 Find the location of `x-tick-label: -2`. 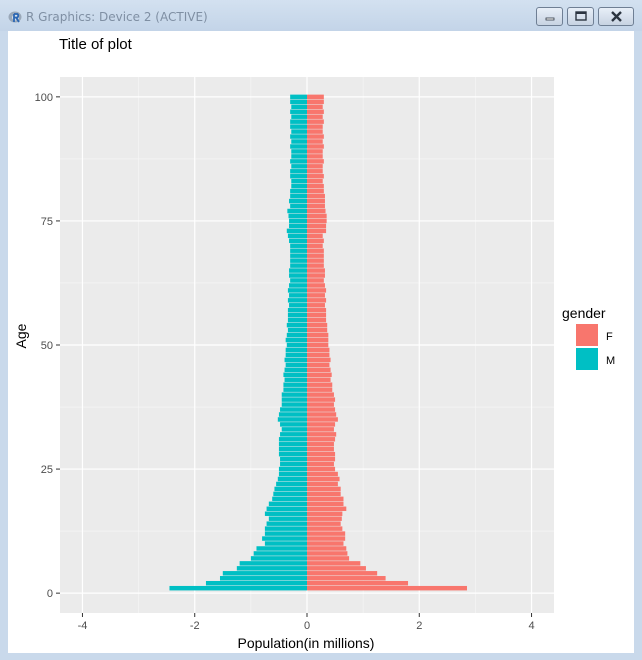

x-tick-label: -2 is located at coordinates (195, 626).